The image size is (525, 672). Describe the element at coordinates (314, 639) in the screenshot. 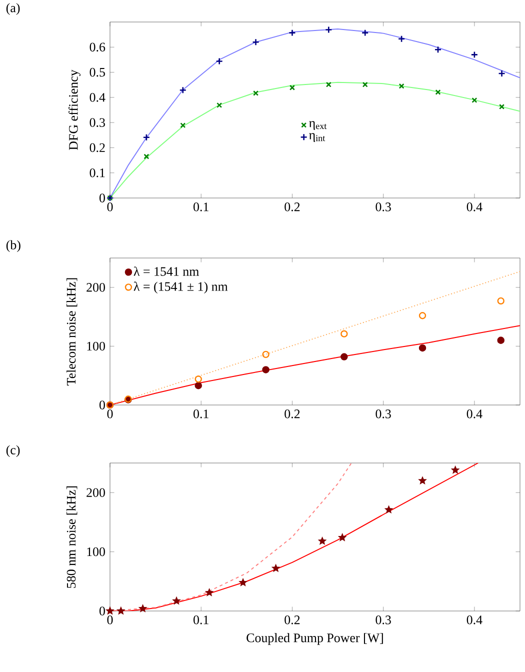

I see `x-axis-title: Coupled Pump Power [W]` at that location.